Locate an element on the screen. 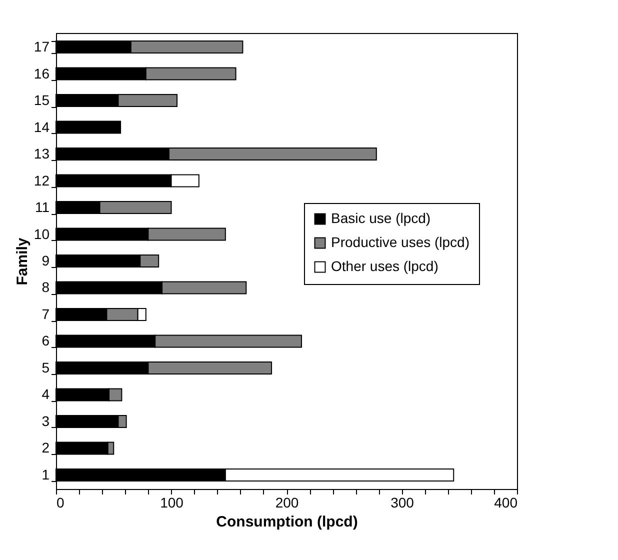  y-tick-label: 2 is located at coordinates (46, 448).